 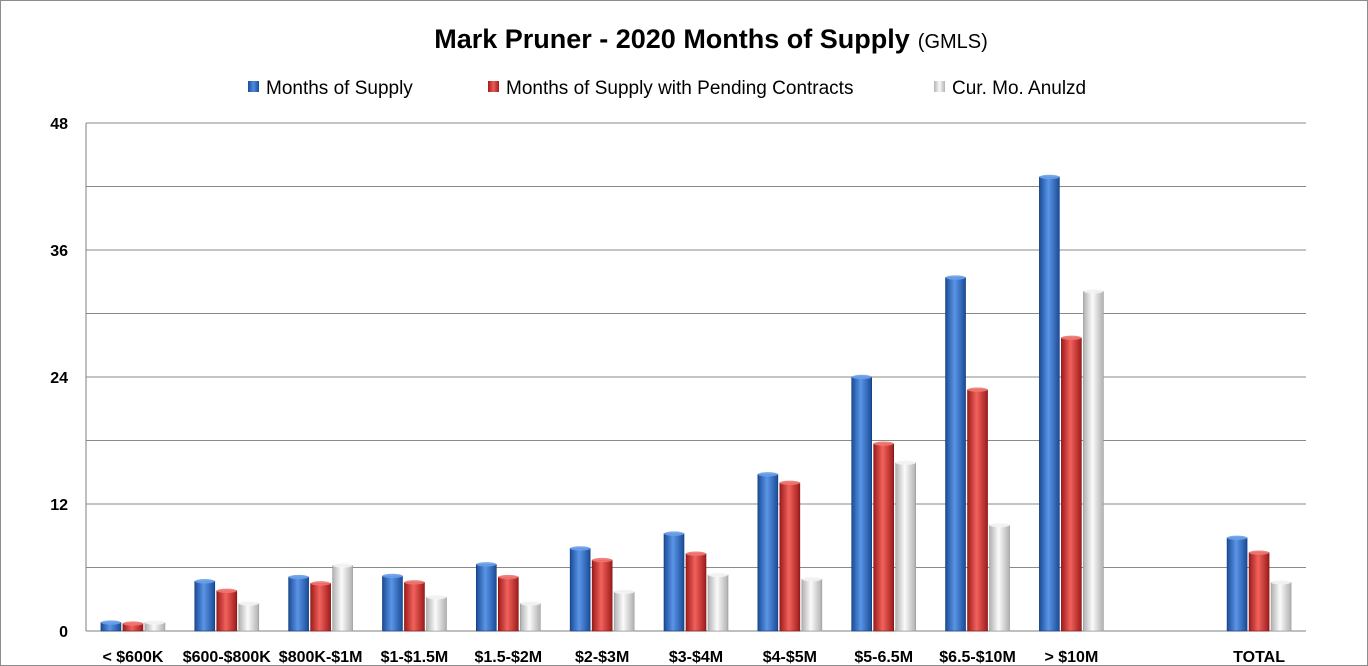 What do you see at coordinates (977, 657) in the screenshot?
I see `x-tick-label: $6.5-$10M` at bounding box center [977, 657].